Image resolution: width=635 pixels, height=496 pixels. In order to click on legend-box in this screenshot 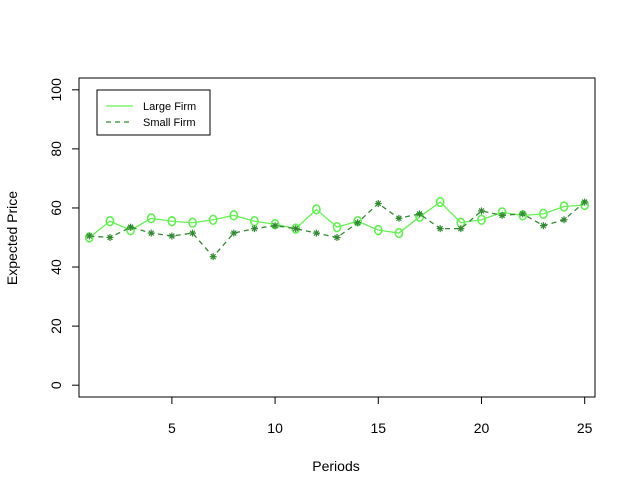, I will do `click(153, 112)`.